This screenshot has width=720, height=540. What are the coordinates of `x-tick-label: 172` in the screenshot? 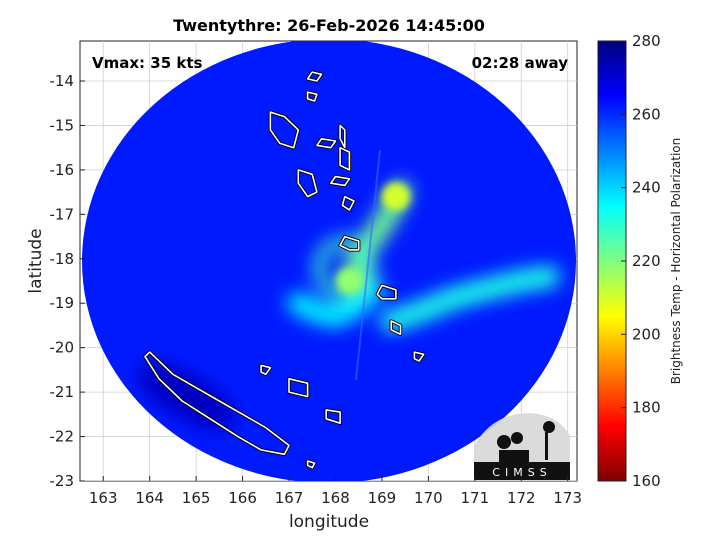 It's located at (521, 498).